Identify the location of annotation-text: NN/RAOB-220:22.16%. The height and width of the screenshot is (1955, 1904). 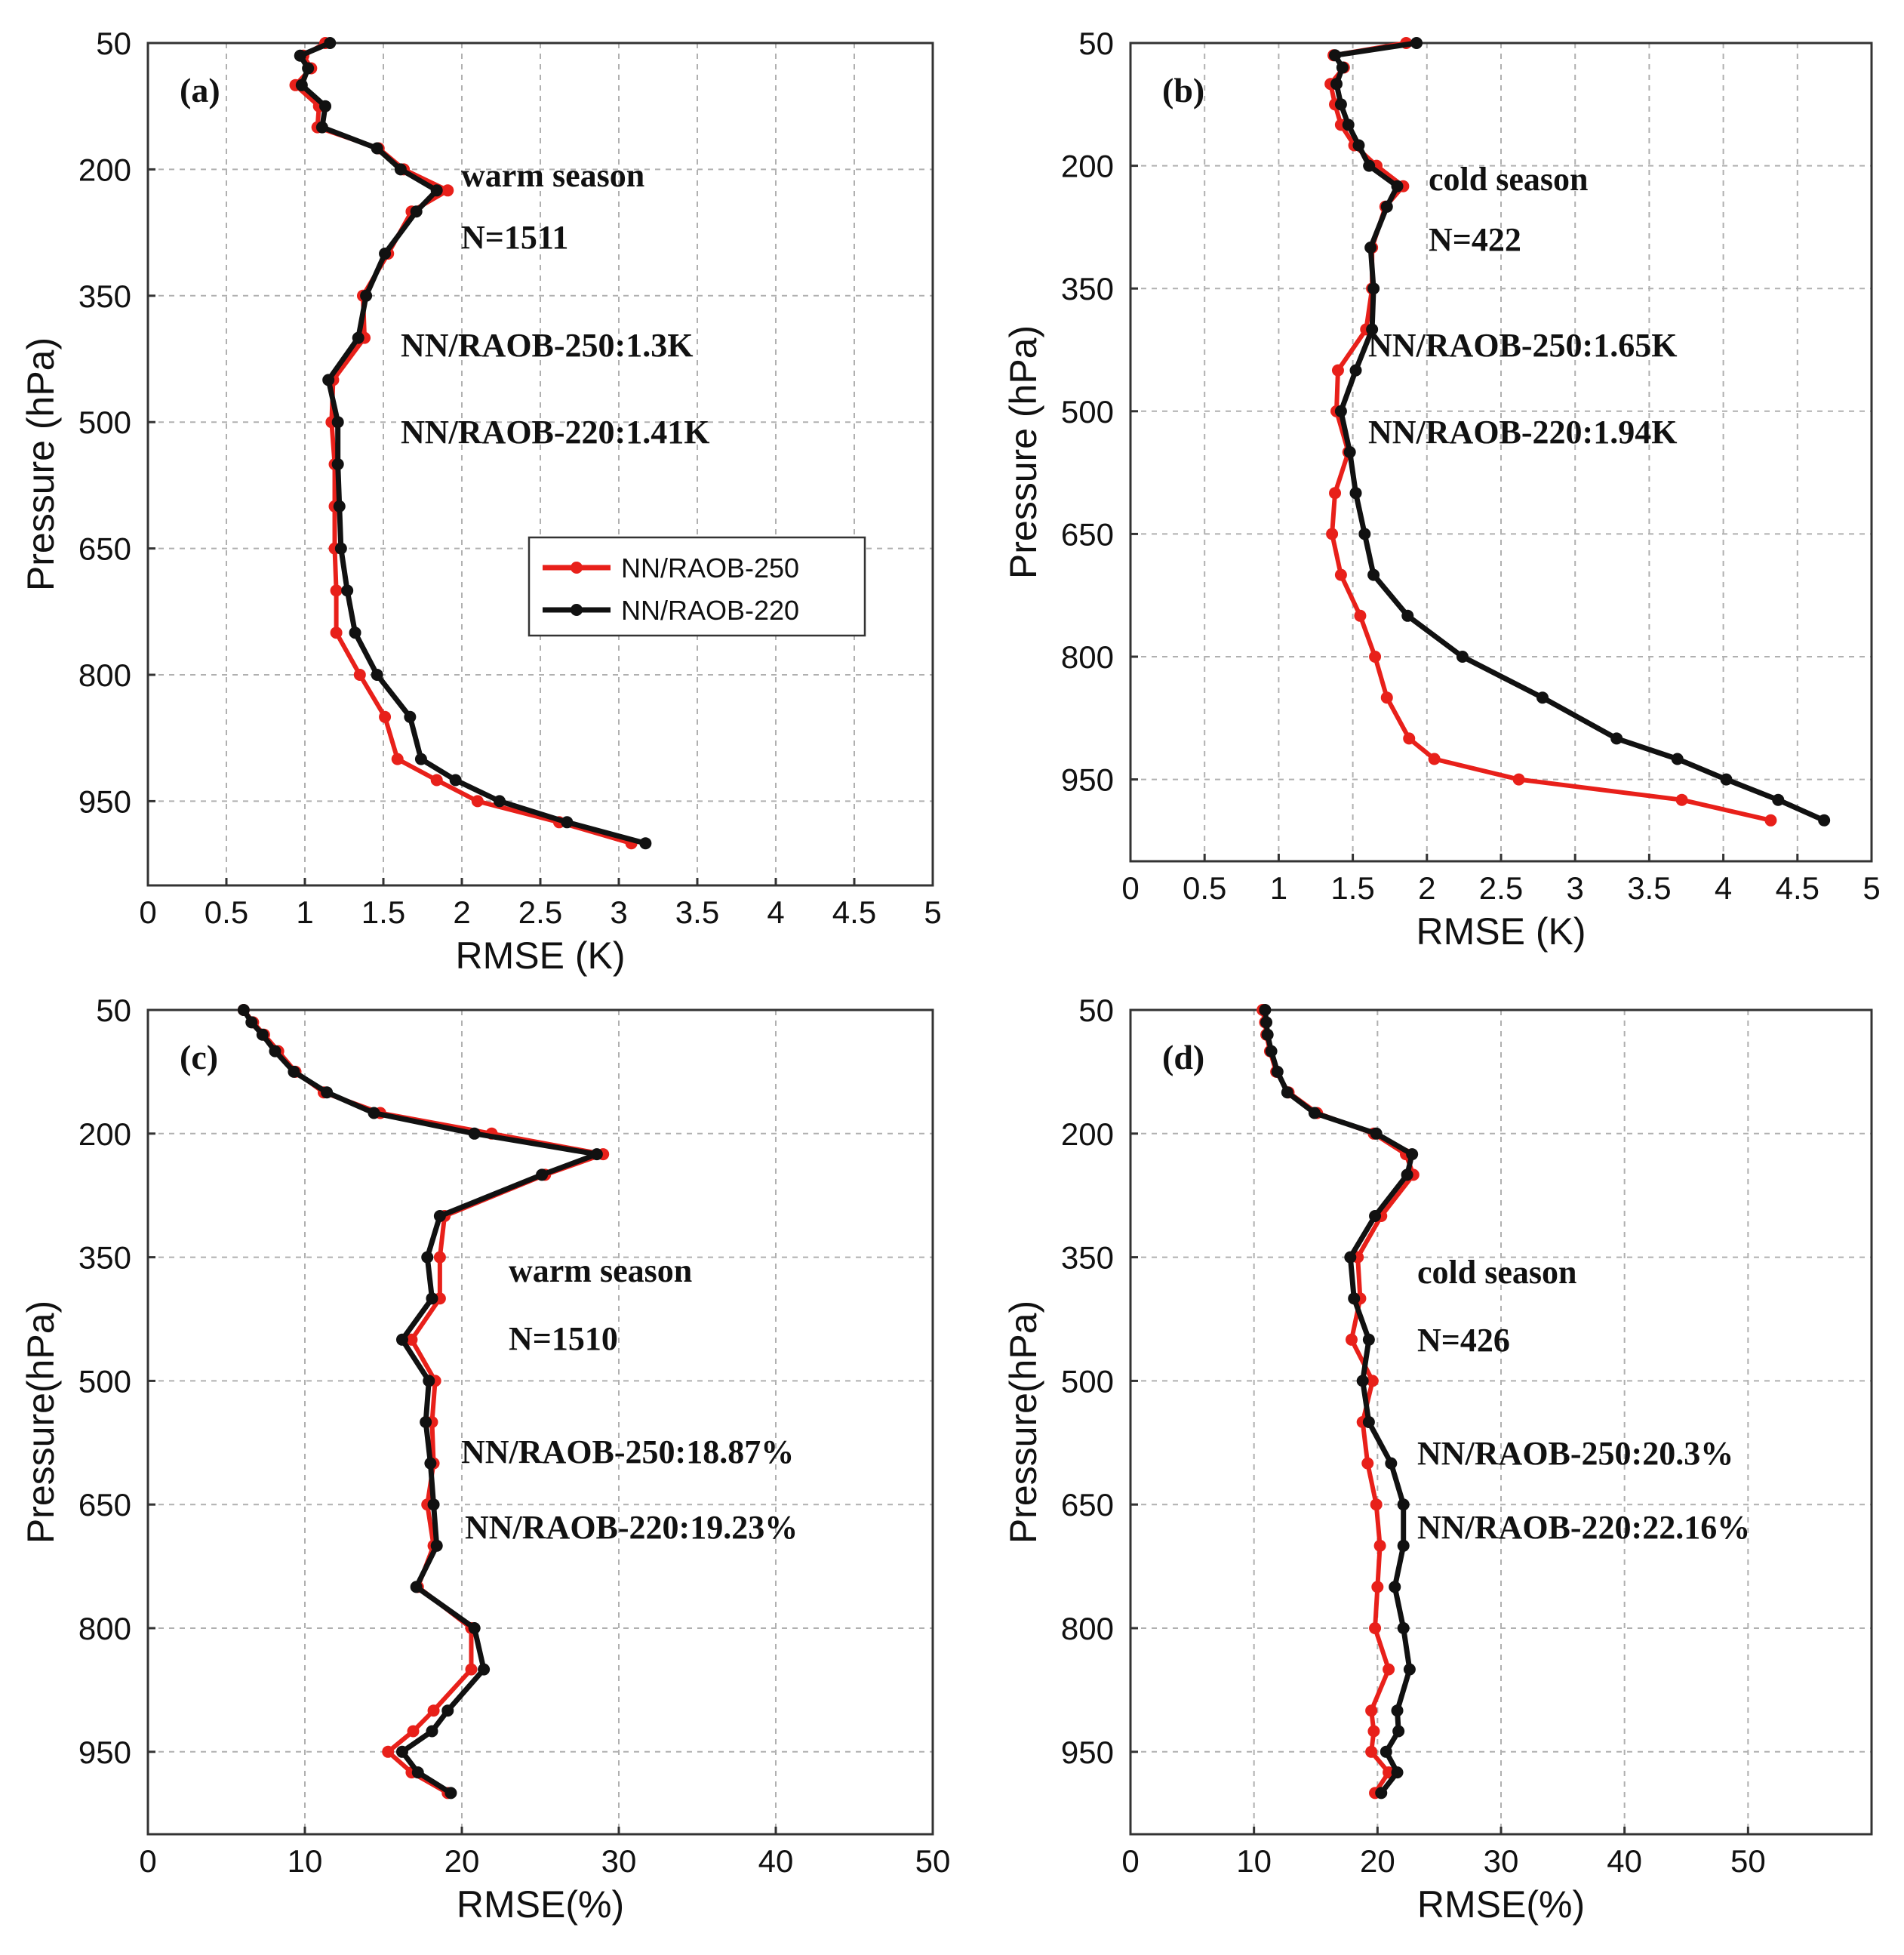
(1583, 1527).